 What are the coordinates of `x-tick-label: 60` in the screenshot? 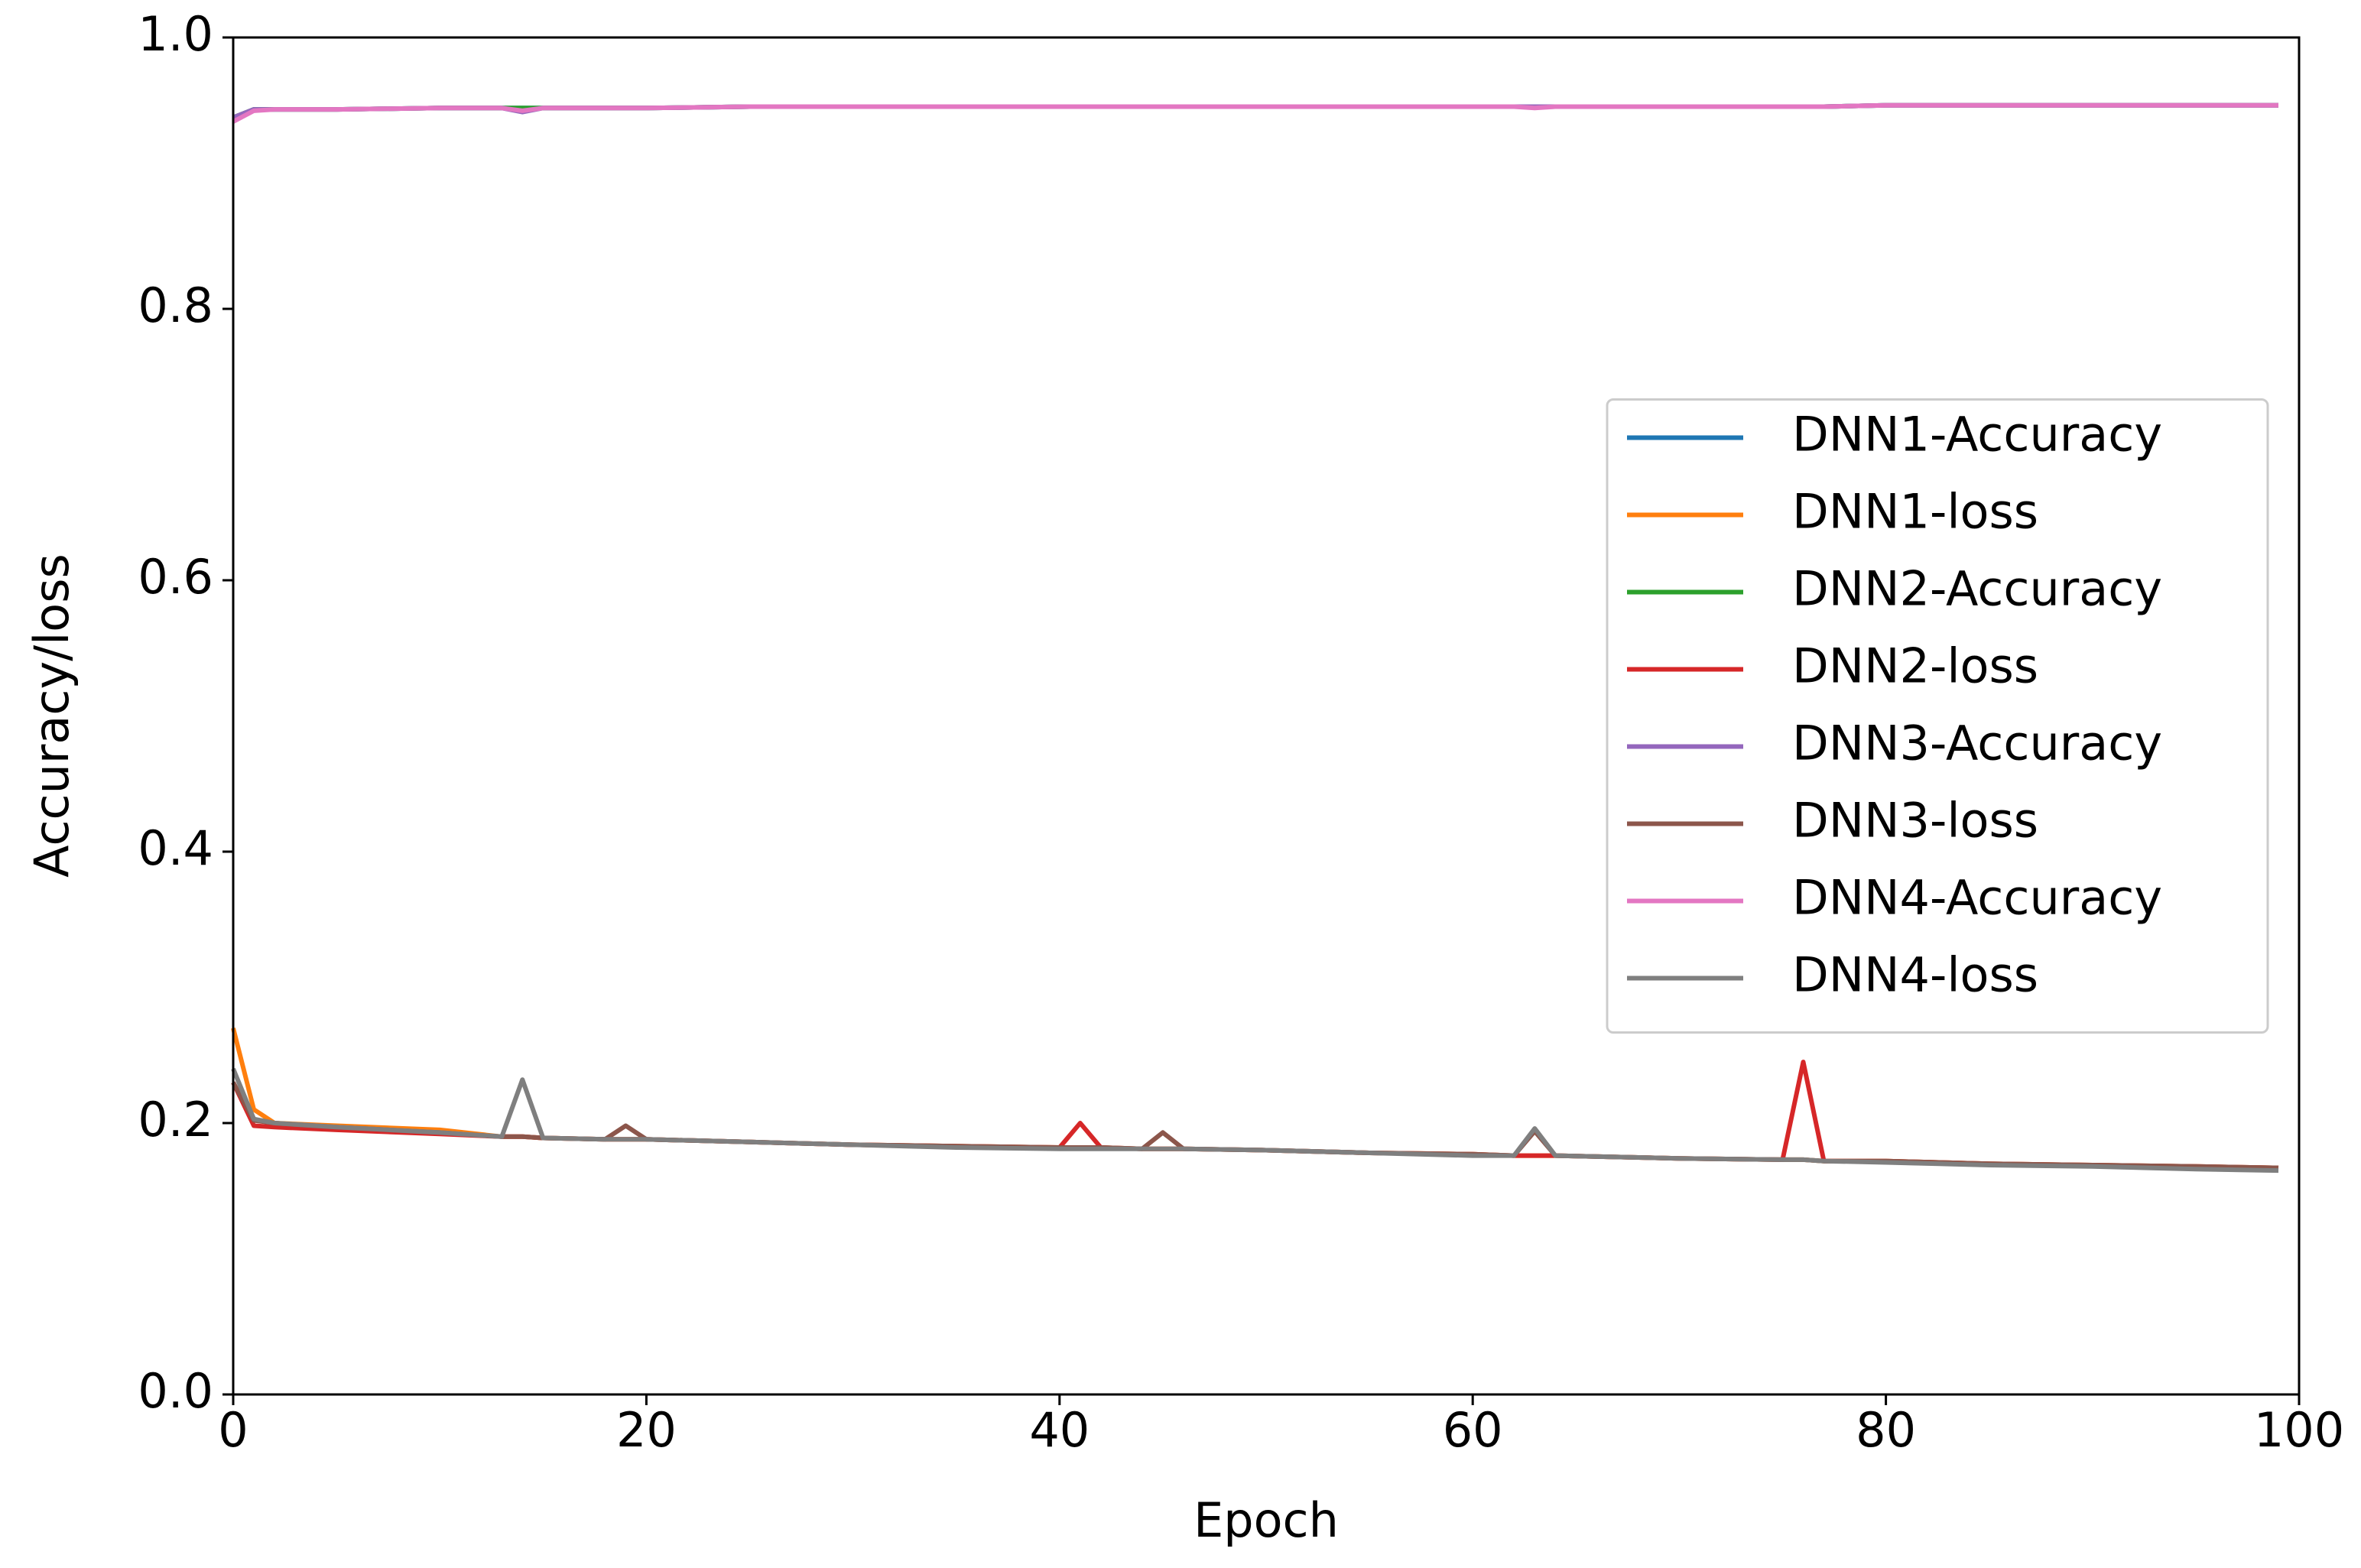 It's located at (1473, 1430).